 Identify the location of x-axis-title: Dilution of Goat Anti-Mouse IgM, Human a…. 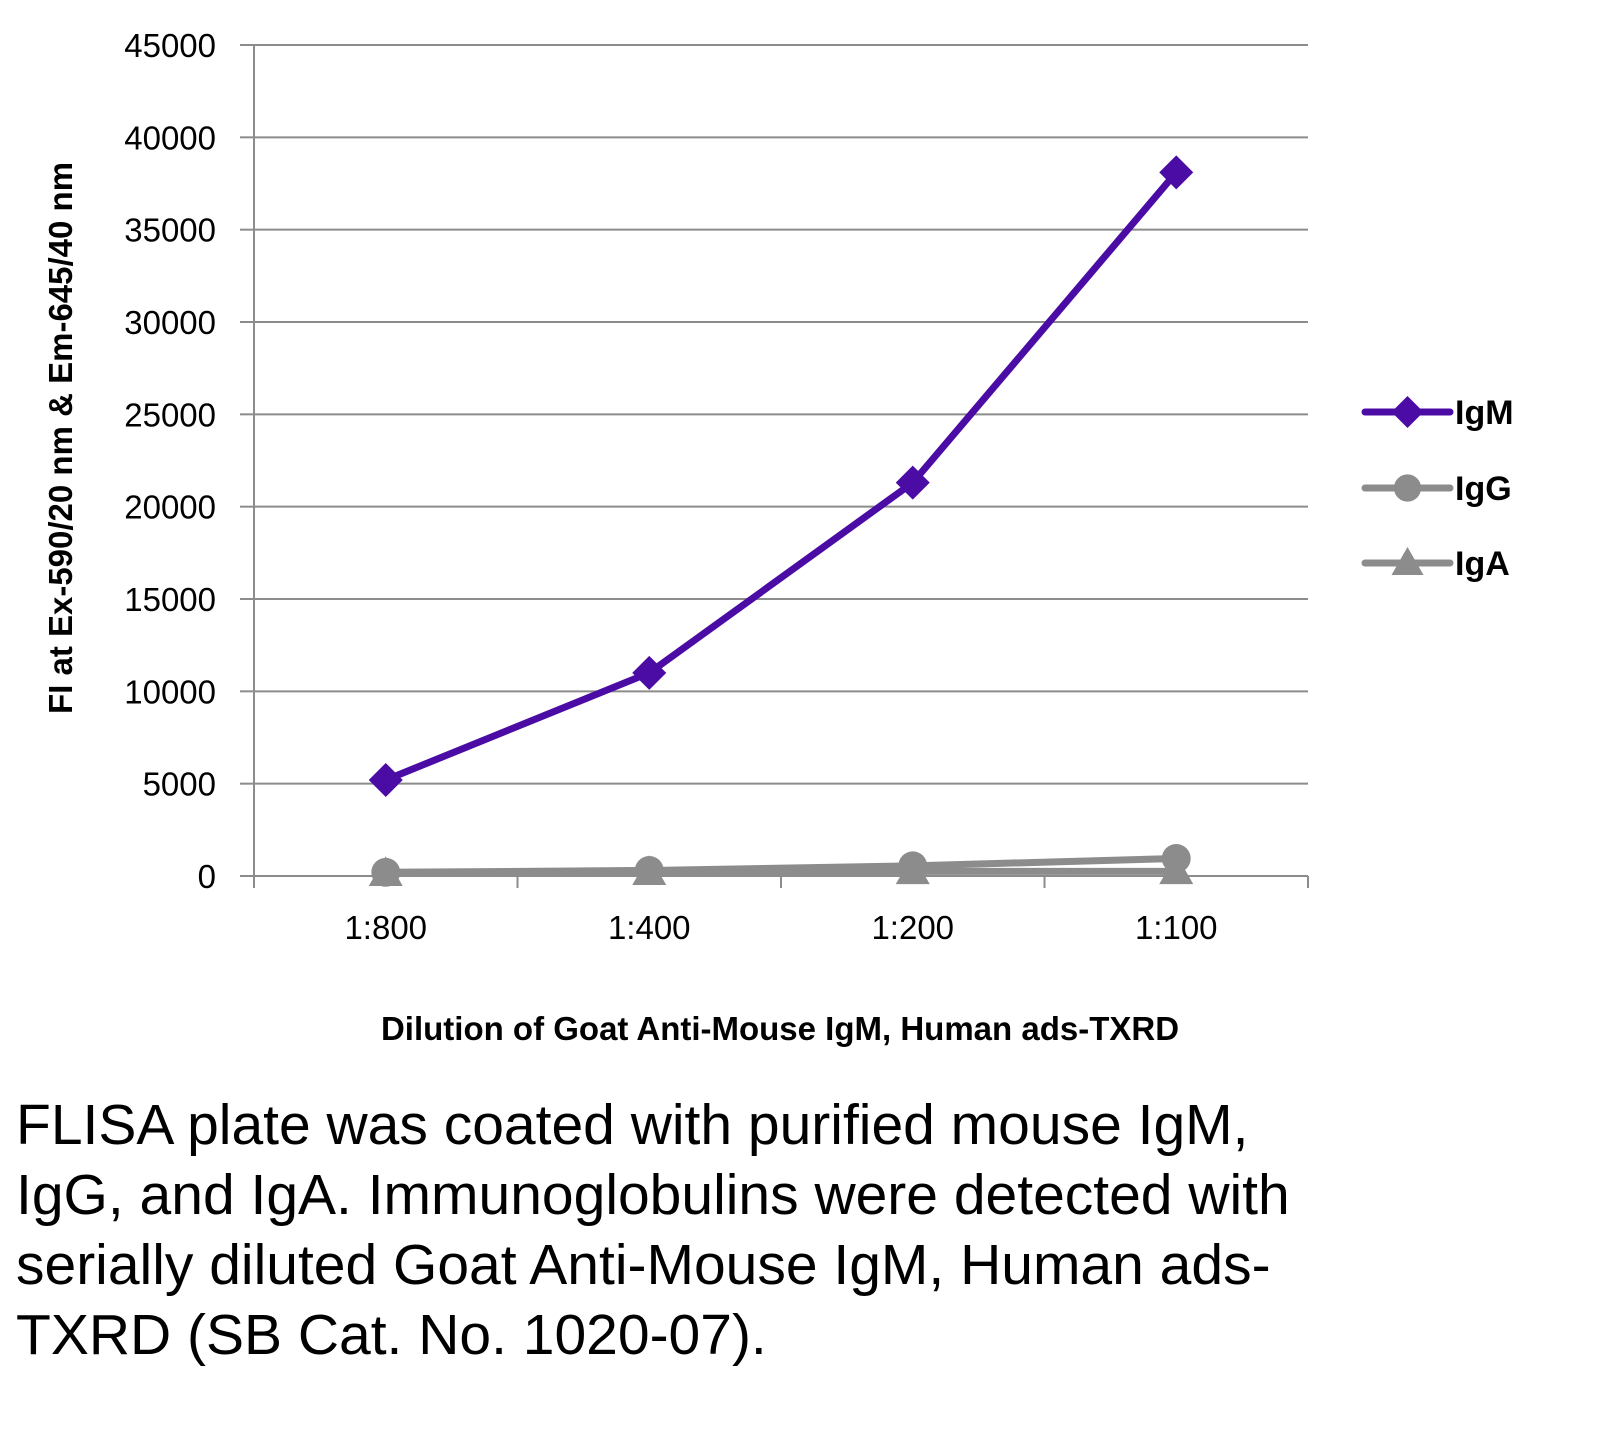
(780, 1028).